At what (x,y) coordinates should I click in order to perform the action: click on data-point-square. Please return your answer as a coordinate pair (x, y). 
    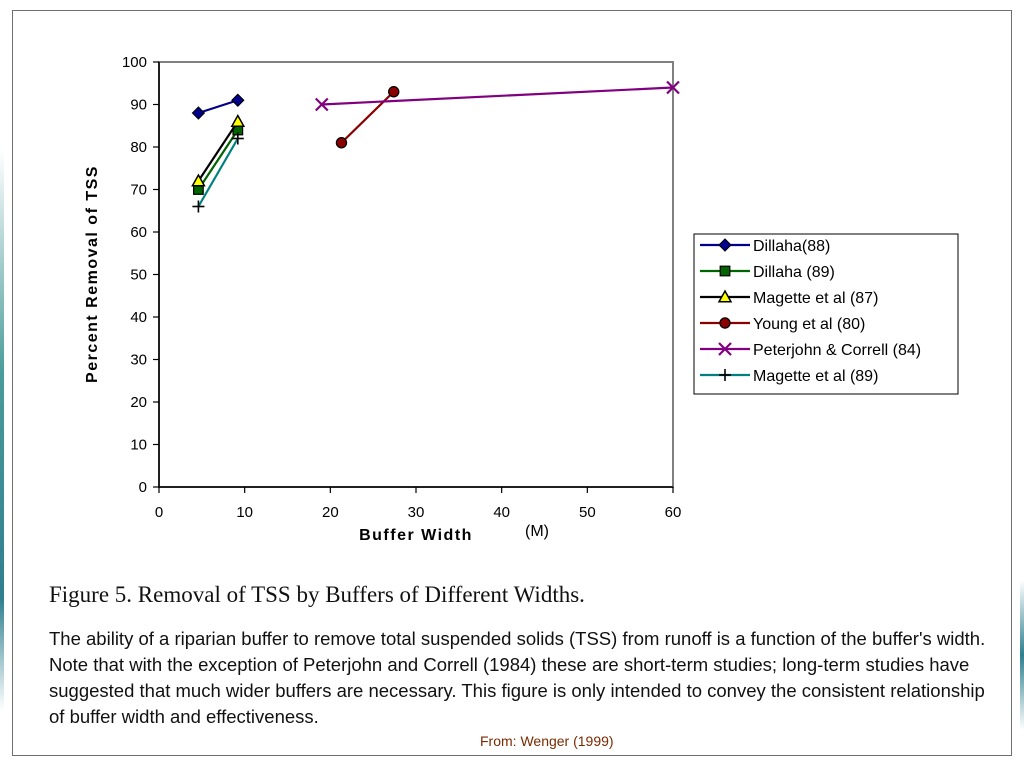
    Looking at the image, I should click on (725, 271).